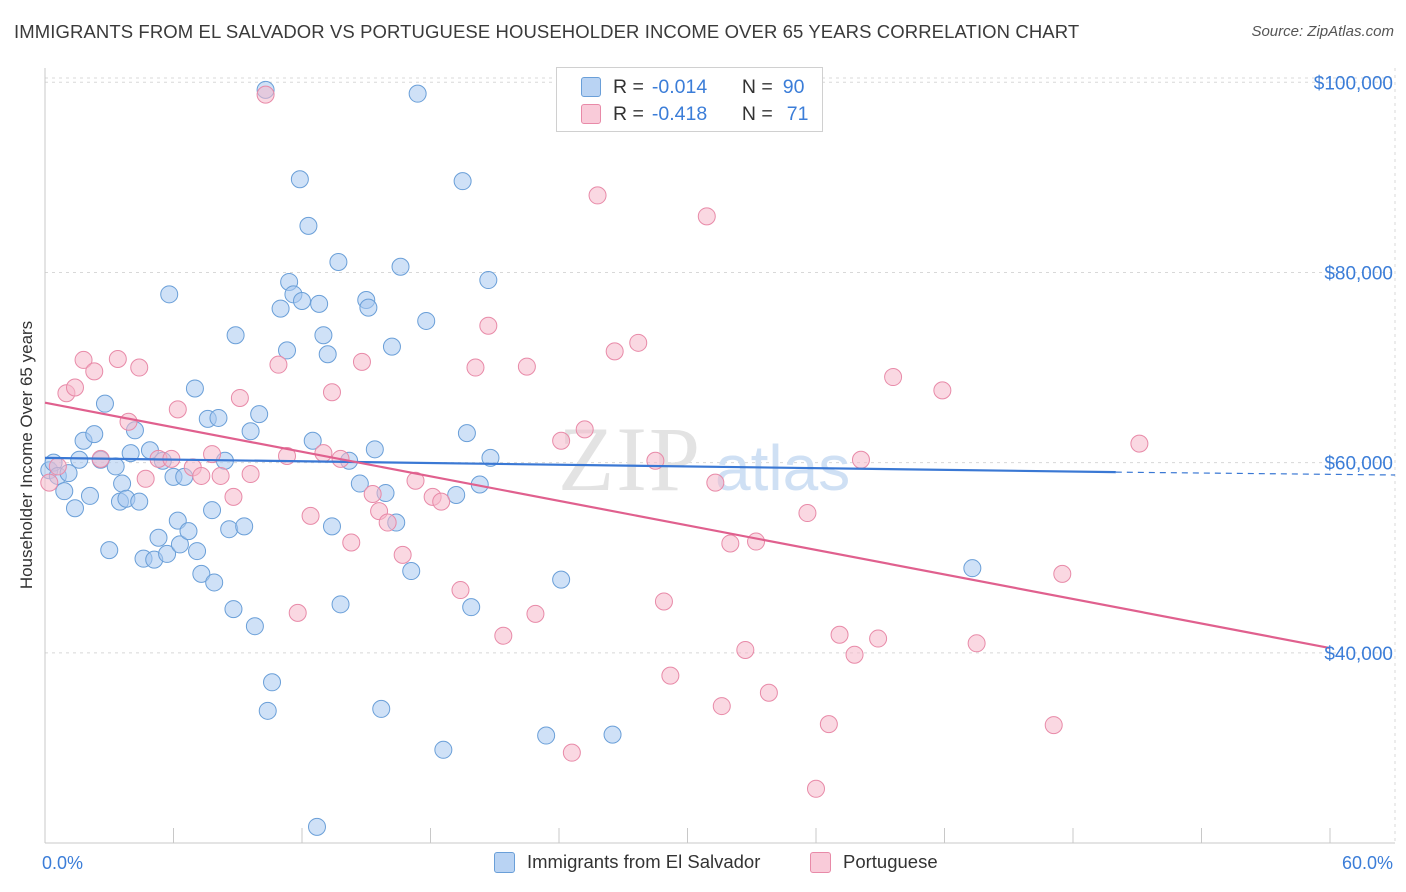  What do you see at coordinates (580, 465) in the screenshot?
I see `el-salvador-trend-line` at bounding box center [580, 465].